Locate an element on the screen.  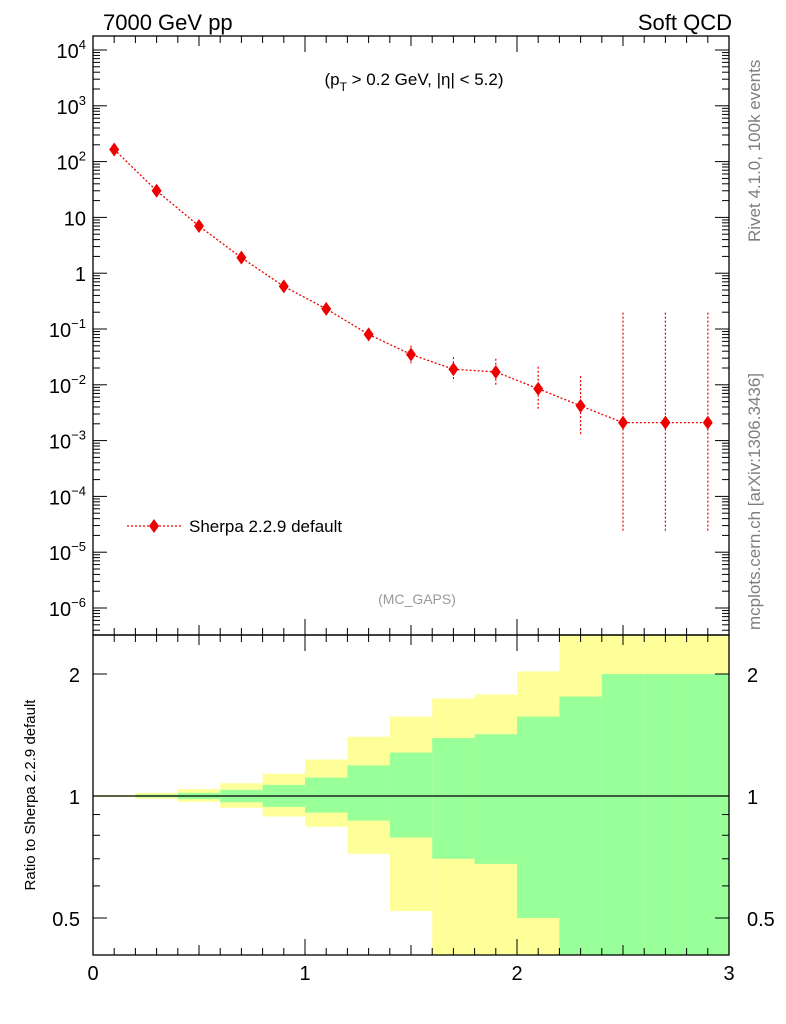
main-y-tick-label: 10⁻² is located at coordinates (67, 385).